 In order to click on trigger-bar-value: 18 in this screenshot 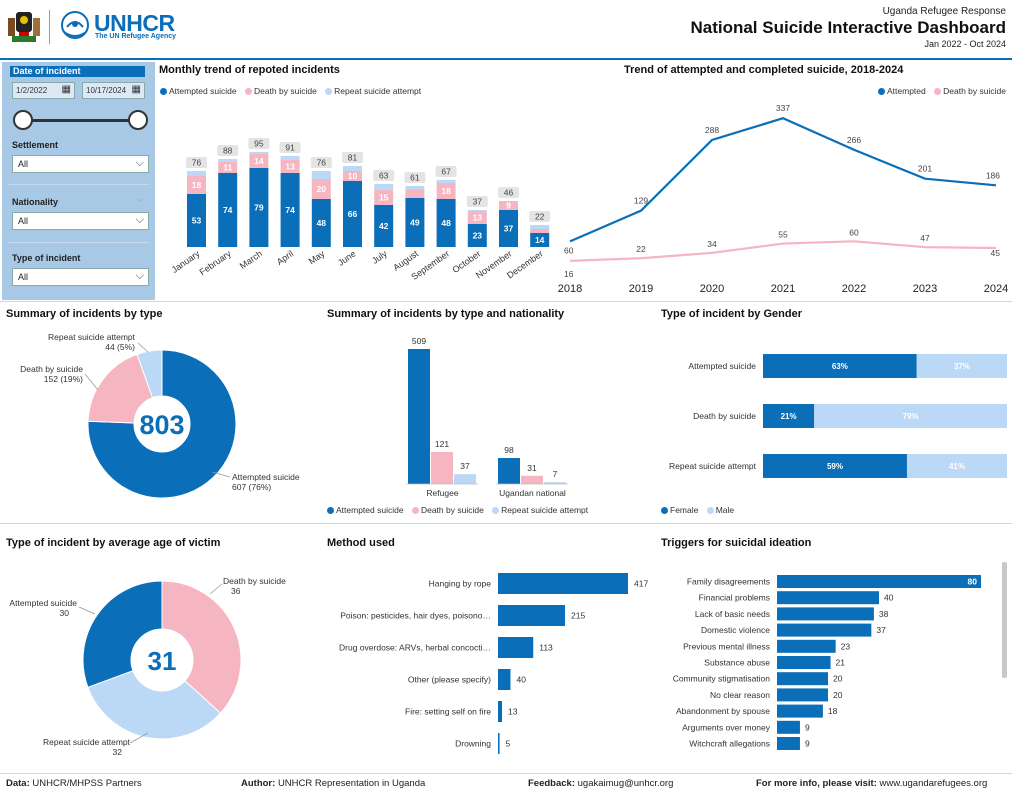, I will do `click(833, 711)`.